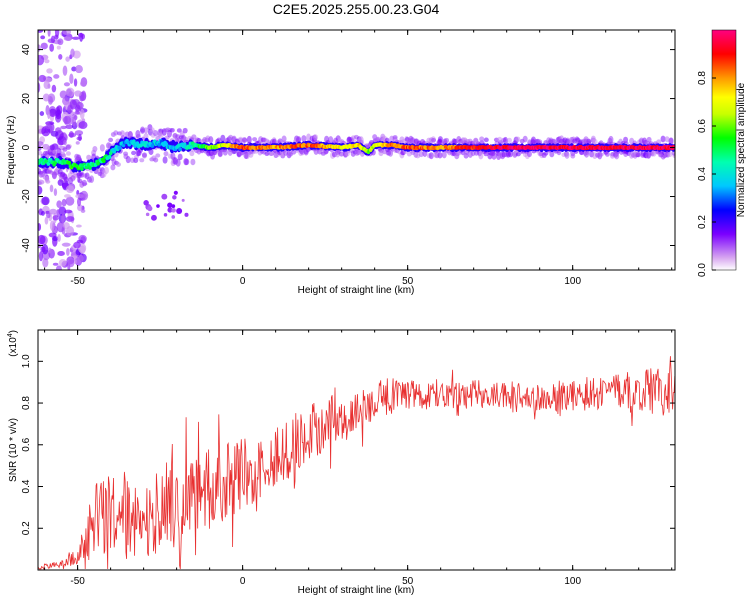  I want to click on spectrogram-y-label: Frequency (Hz), so click(11, 150).